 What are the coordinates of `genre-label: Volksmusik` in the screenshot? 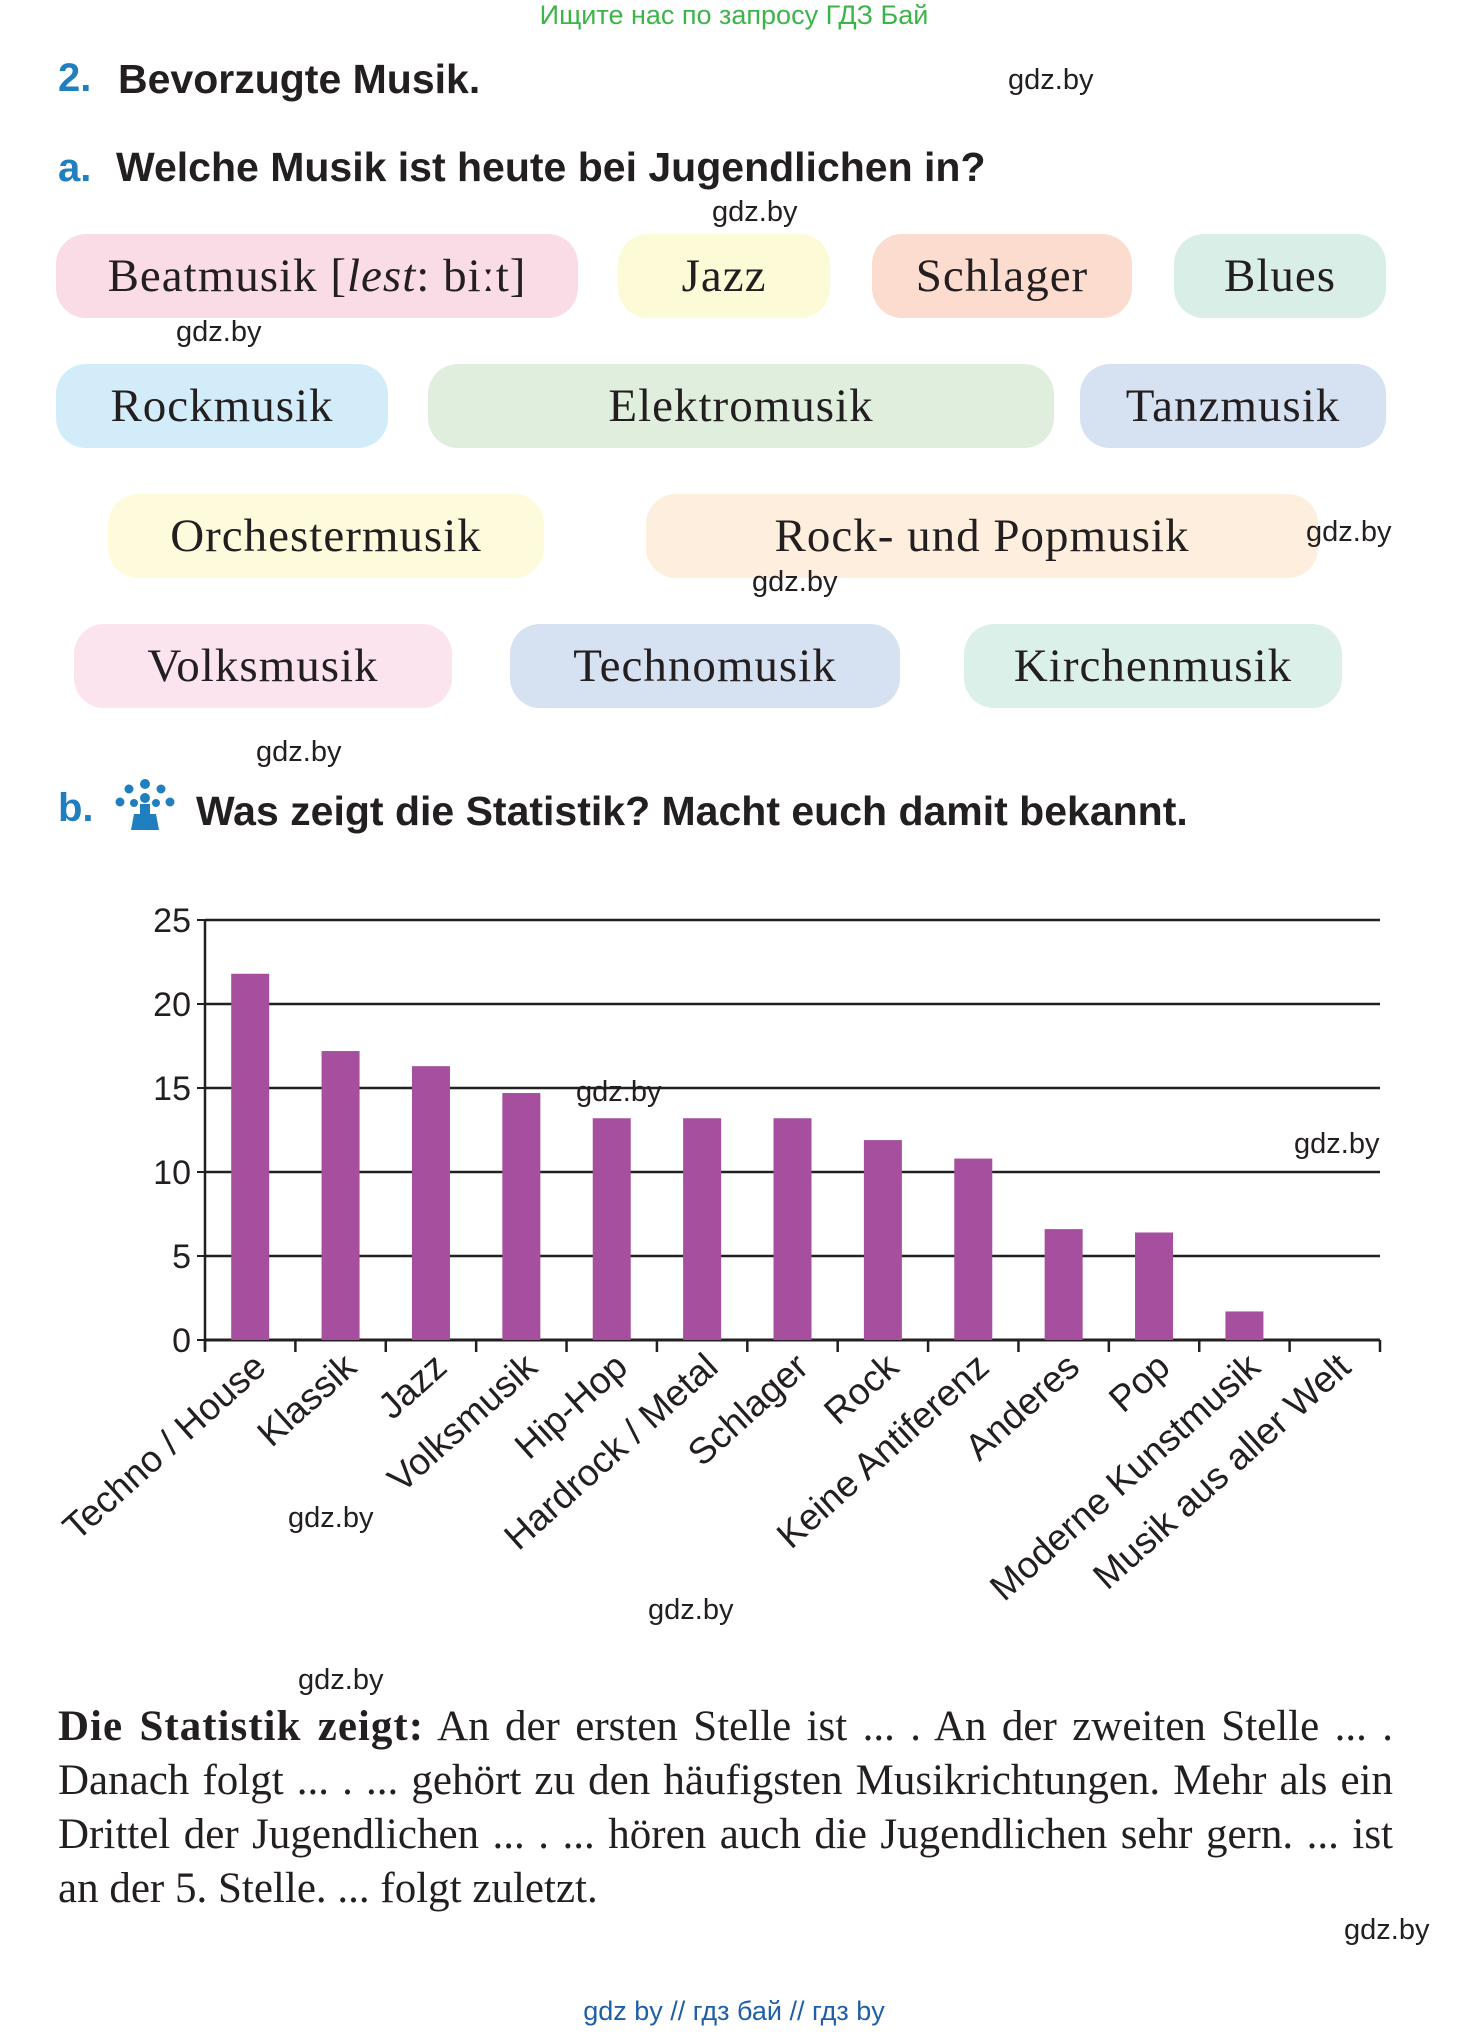 It's located at (263, 666).